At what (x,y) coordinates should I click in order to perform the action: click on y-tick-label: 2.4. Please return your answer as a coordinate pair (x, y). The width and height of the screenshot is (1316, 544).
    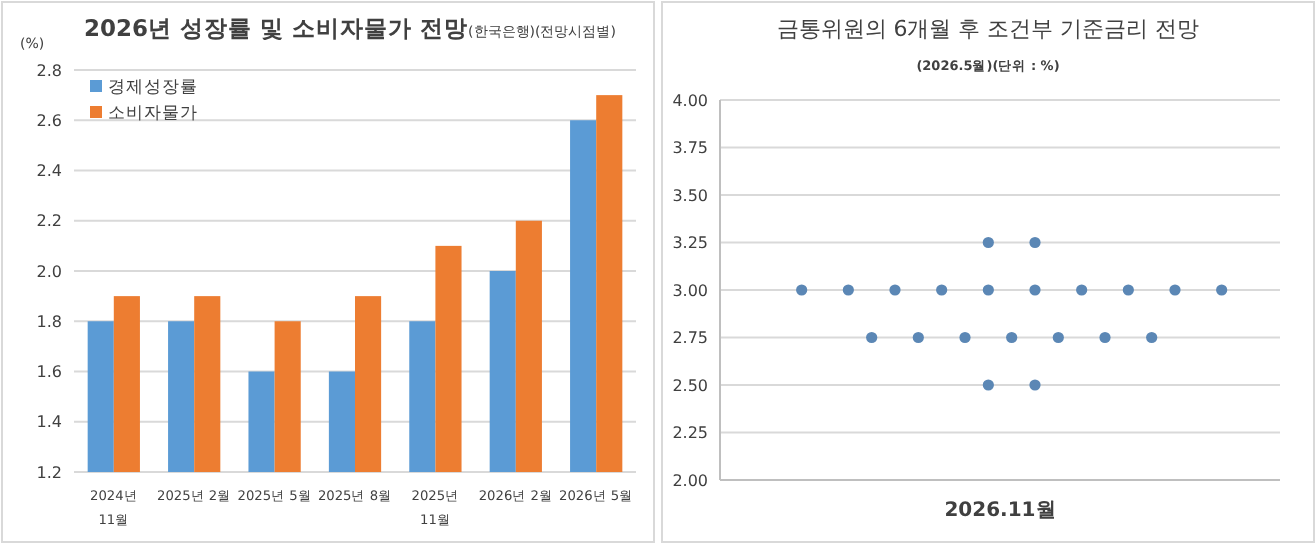
    Looking at the image, I should click on (49, 171).